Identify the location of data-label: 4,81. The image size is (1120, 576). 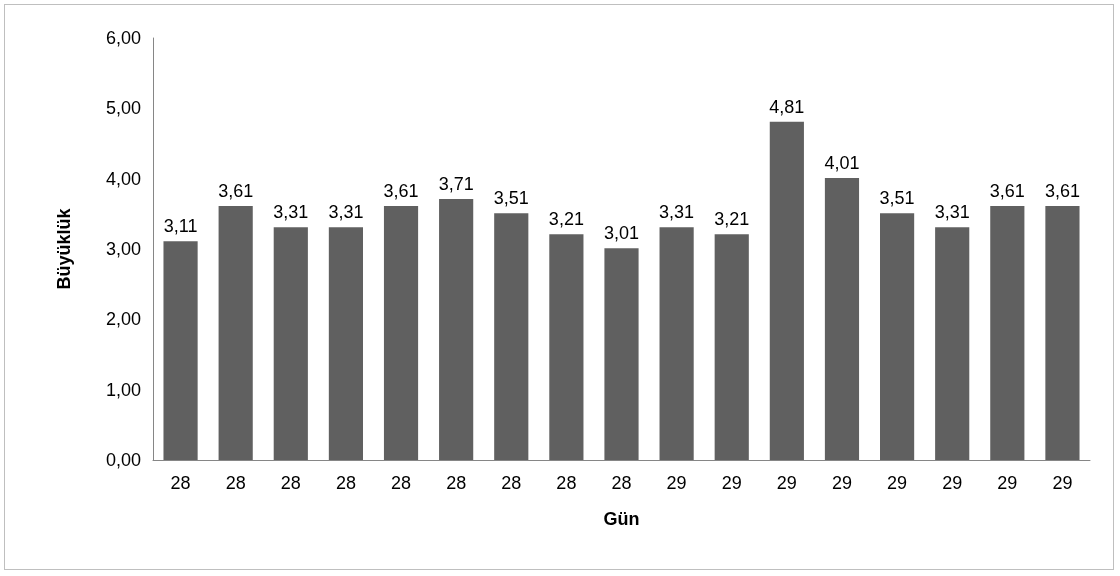
(787, 106).